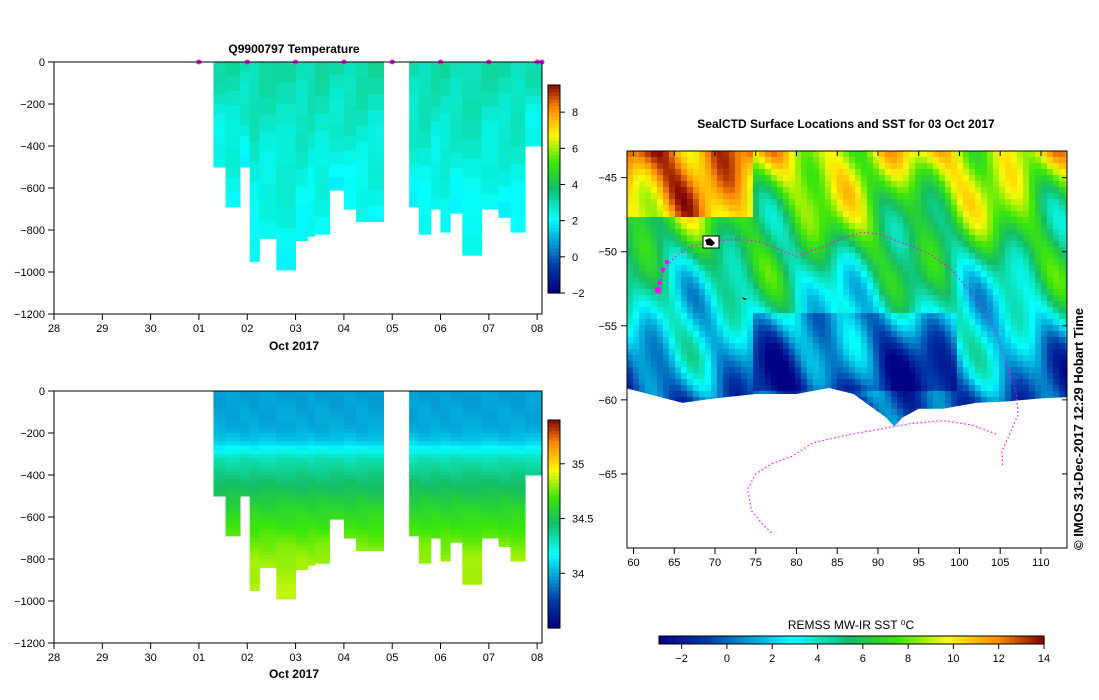 The width and height of the screenshot is (1099, 700). What do you see at coordinates (32, 189) in the screenshot?
I see `temperature-ytick-label: −600` at bounding box center [32, 189].